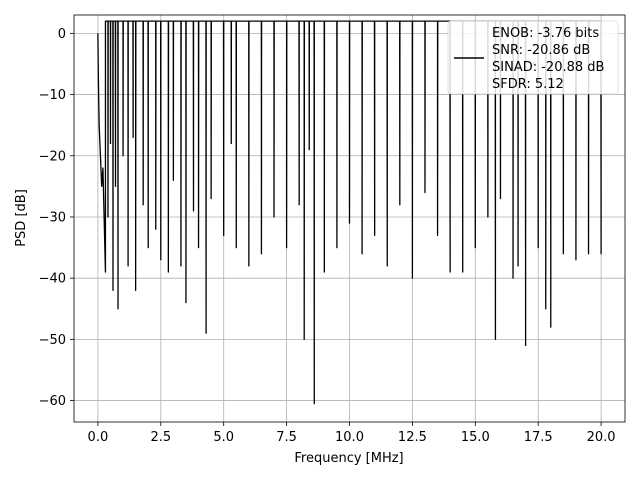 This screenshot has width=640, height=480. I want to click on x-tick-label: 7.5, so click(286, 437).